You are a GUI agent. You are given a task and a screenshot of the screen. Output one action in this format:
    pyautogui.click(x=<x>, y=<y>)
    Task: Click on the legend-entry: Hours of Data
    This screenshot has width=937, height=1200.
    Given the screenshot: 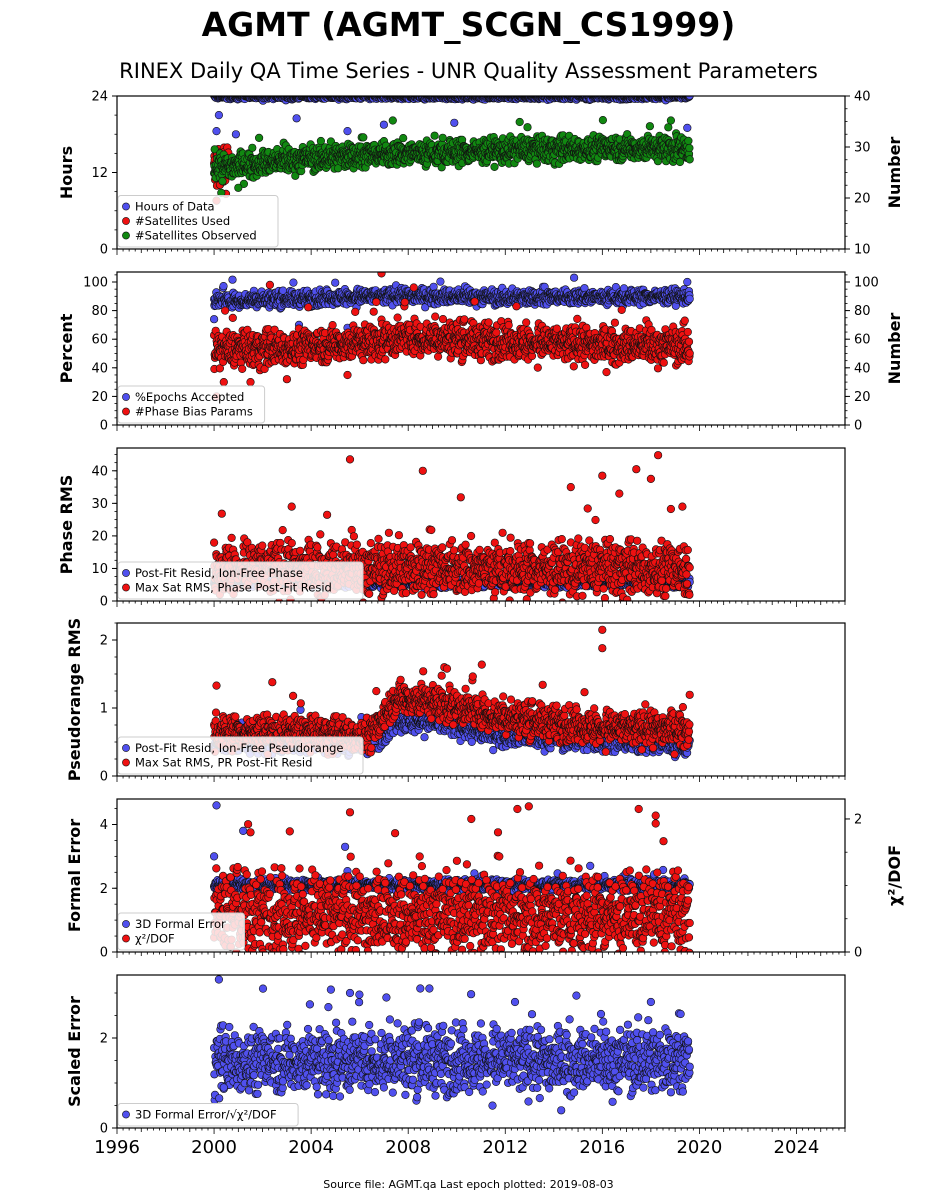 What is the action you would take?
    pyautogui.click(x=175, y=207)
    